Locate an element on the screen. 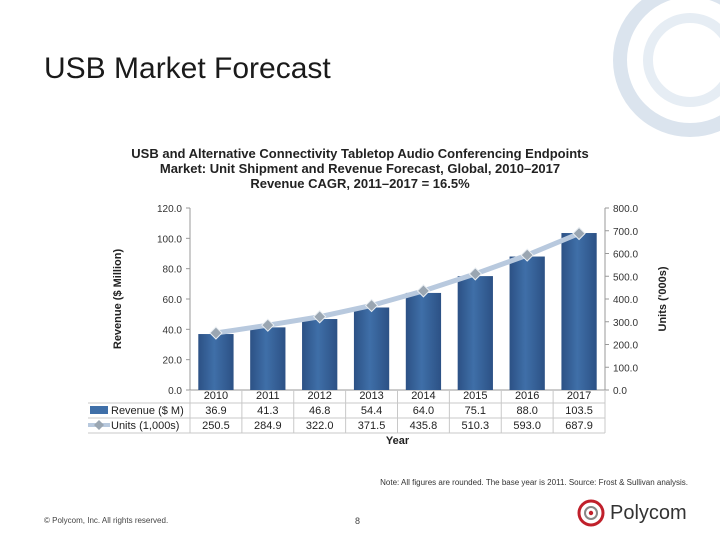  polycom-logo-icon is located at coordinates (591, 513).